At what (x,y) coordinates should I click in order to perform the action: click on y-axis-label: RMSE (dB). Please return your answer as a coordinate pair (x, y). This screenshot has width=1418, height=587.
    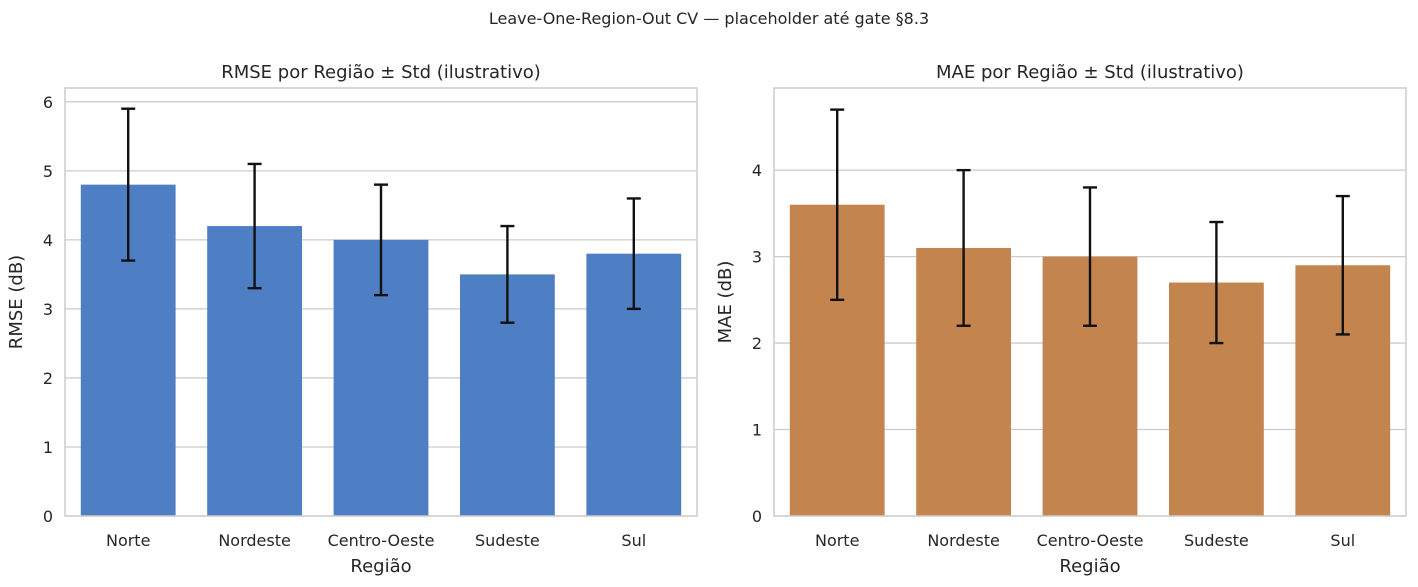
    Looking at the image, I should click on (16, 302).